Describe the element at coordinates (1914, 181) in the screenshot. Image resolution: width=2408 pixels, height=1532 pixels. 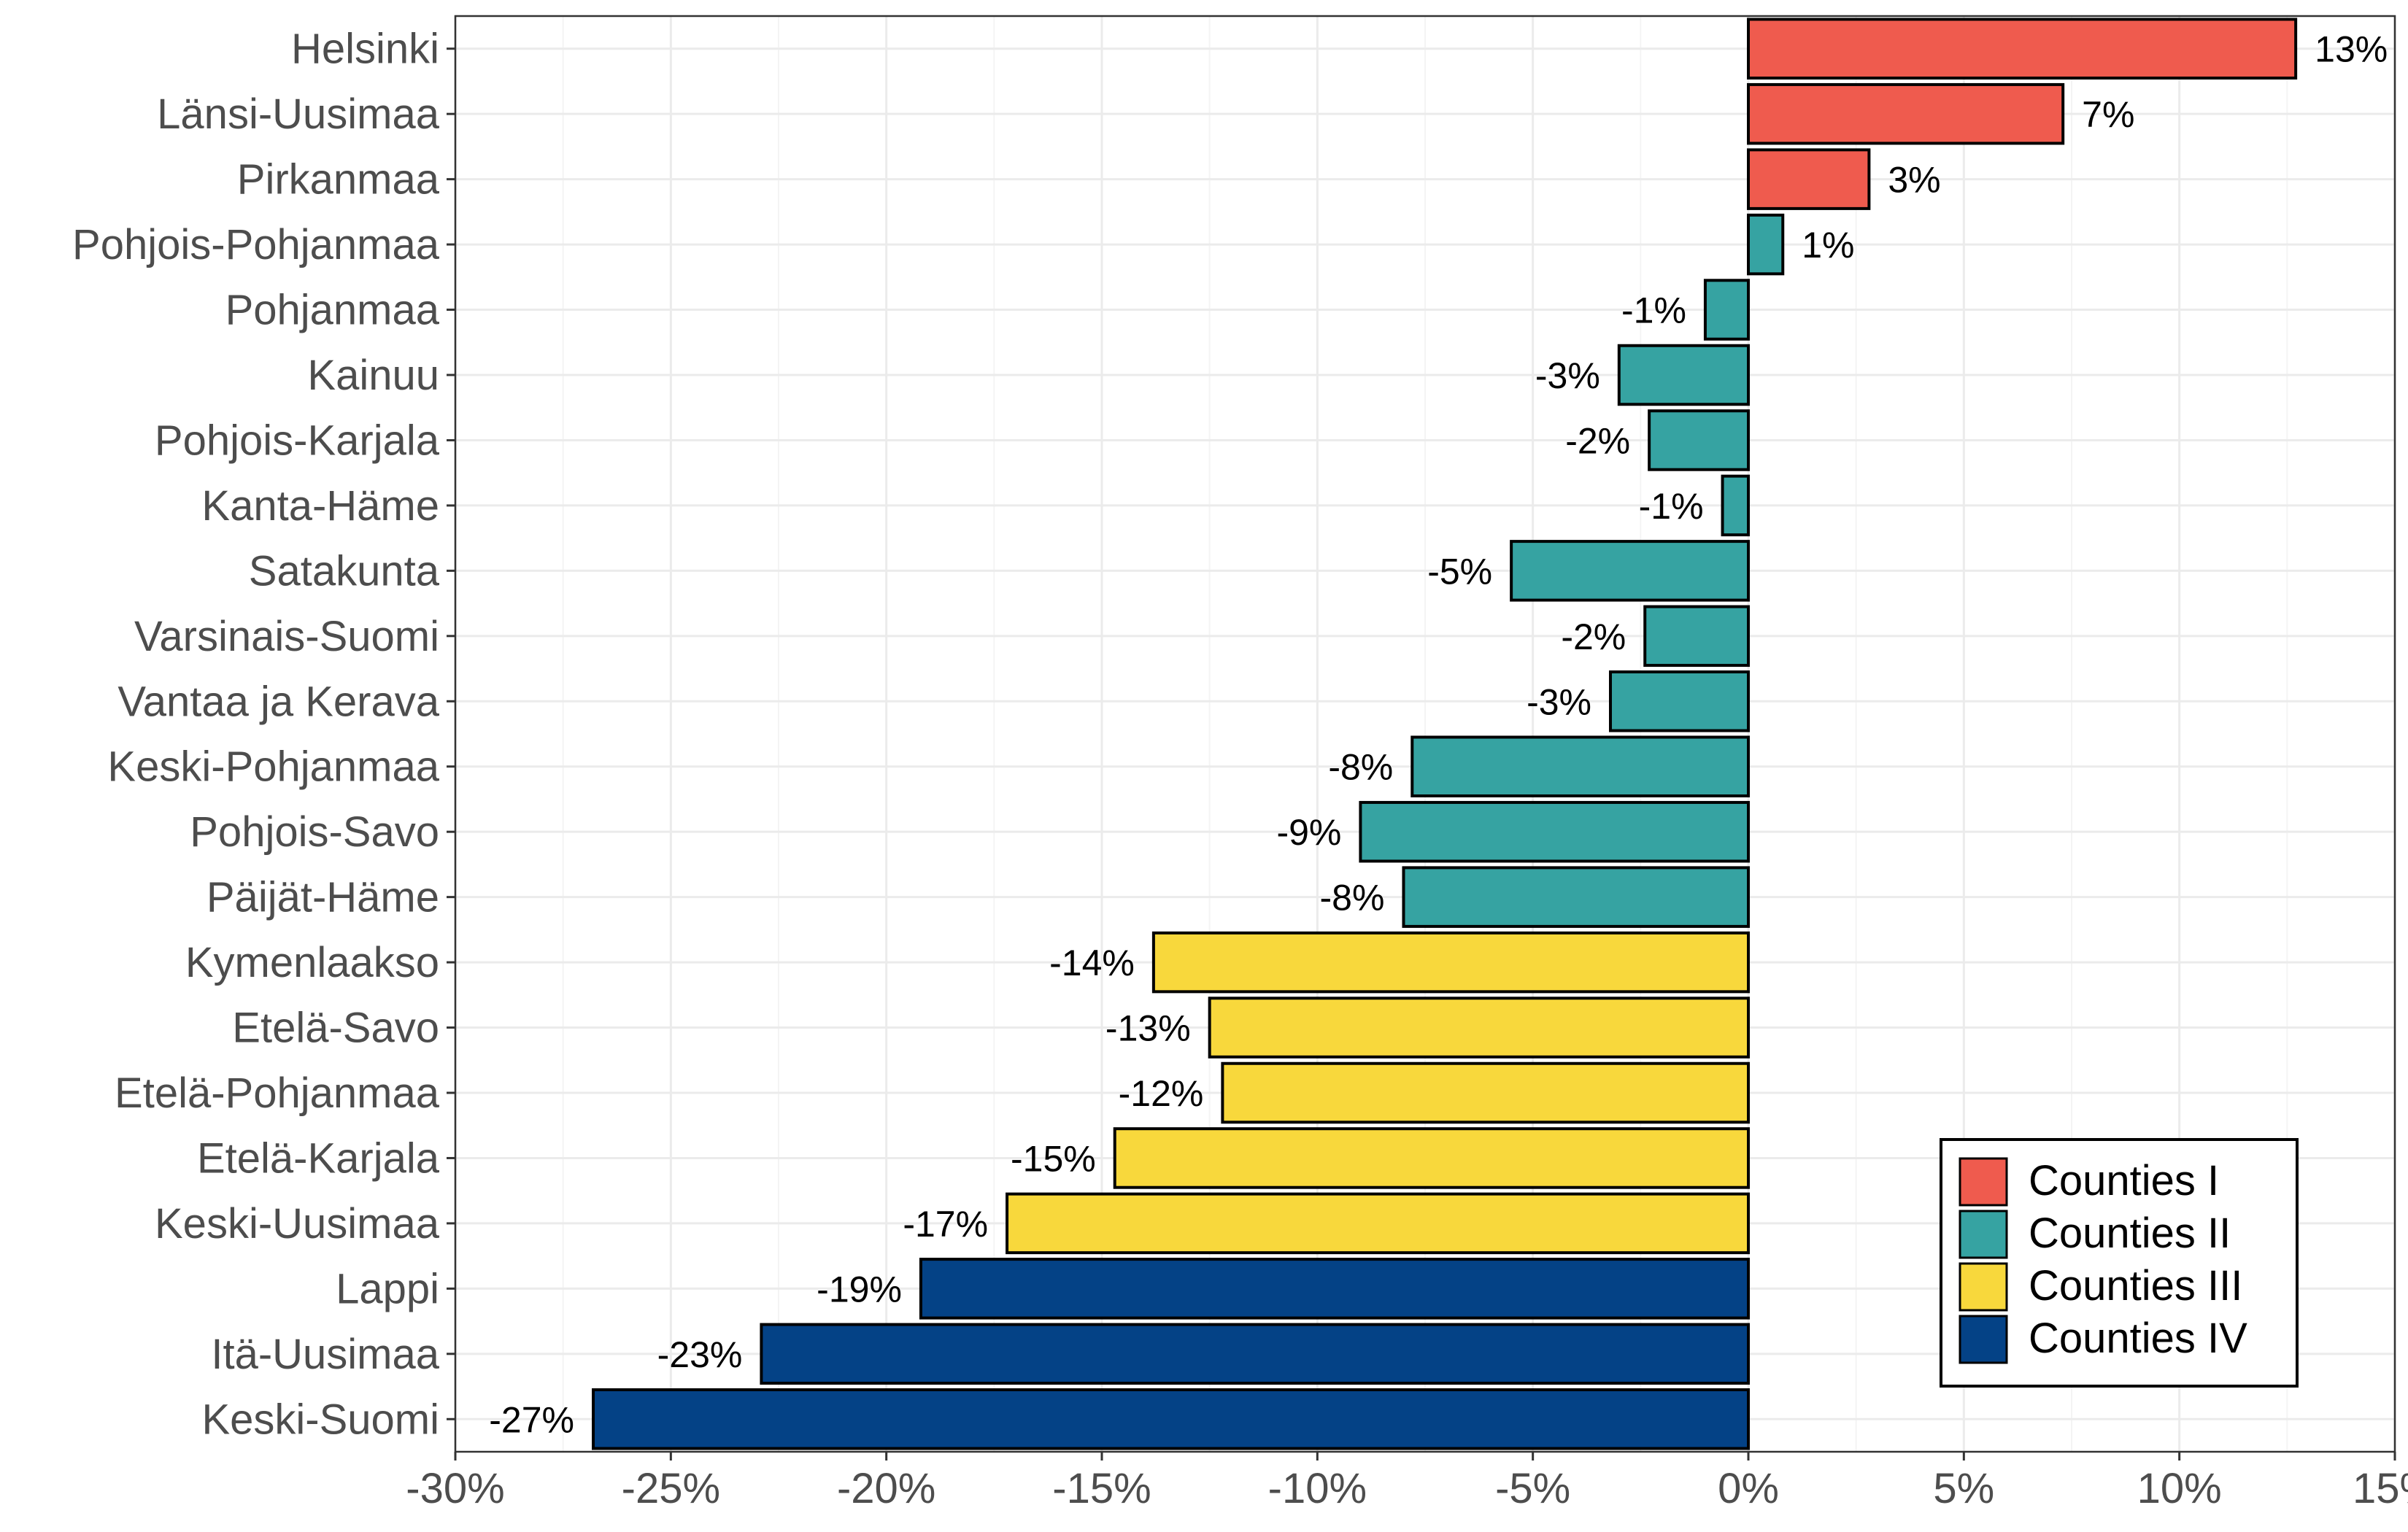
I see `data-label: 3%` at that location.